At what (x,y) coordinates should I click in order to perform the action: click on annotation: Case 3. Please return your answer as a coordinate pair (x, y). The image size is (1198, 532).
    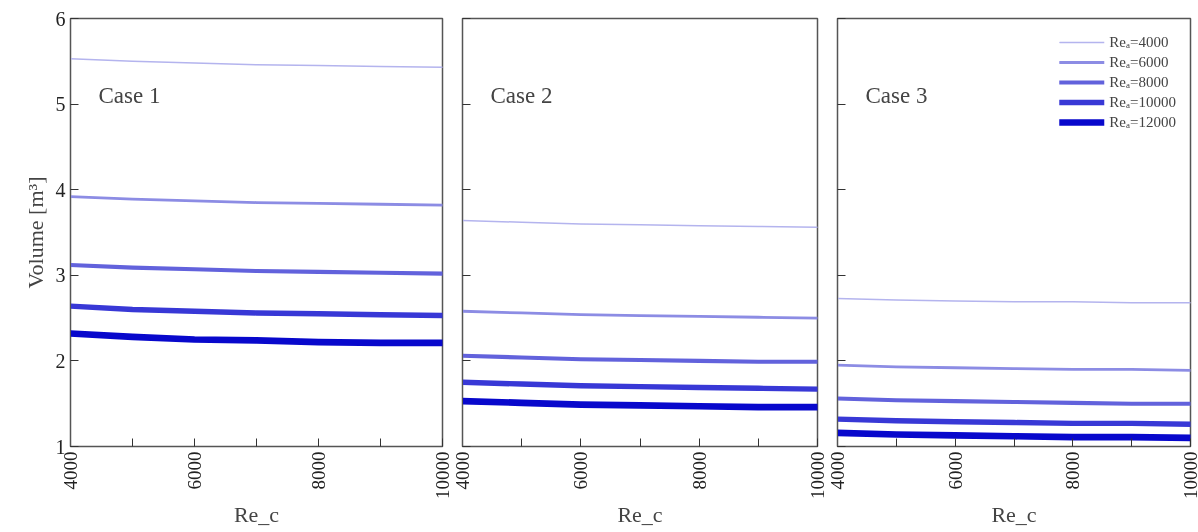
    Looking at the image, I should click on (896, 95).